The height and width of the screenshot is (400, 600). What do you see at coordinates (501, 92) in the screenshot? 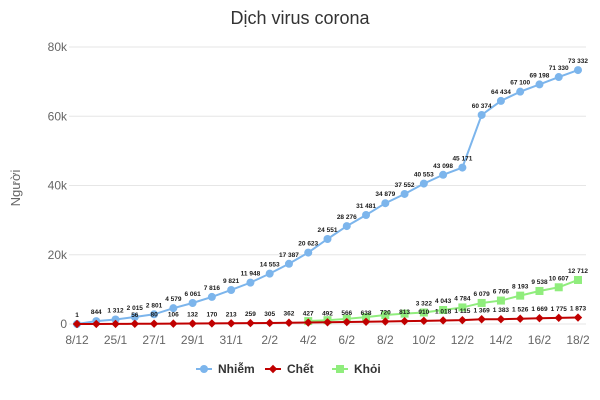
I see `data-label: 64 434` at bounding box center [501, 92].